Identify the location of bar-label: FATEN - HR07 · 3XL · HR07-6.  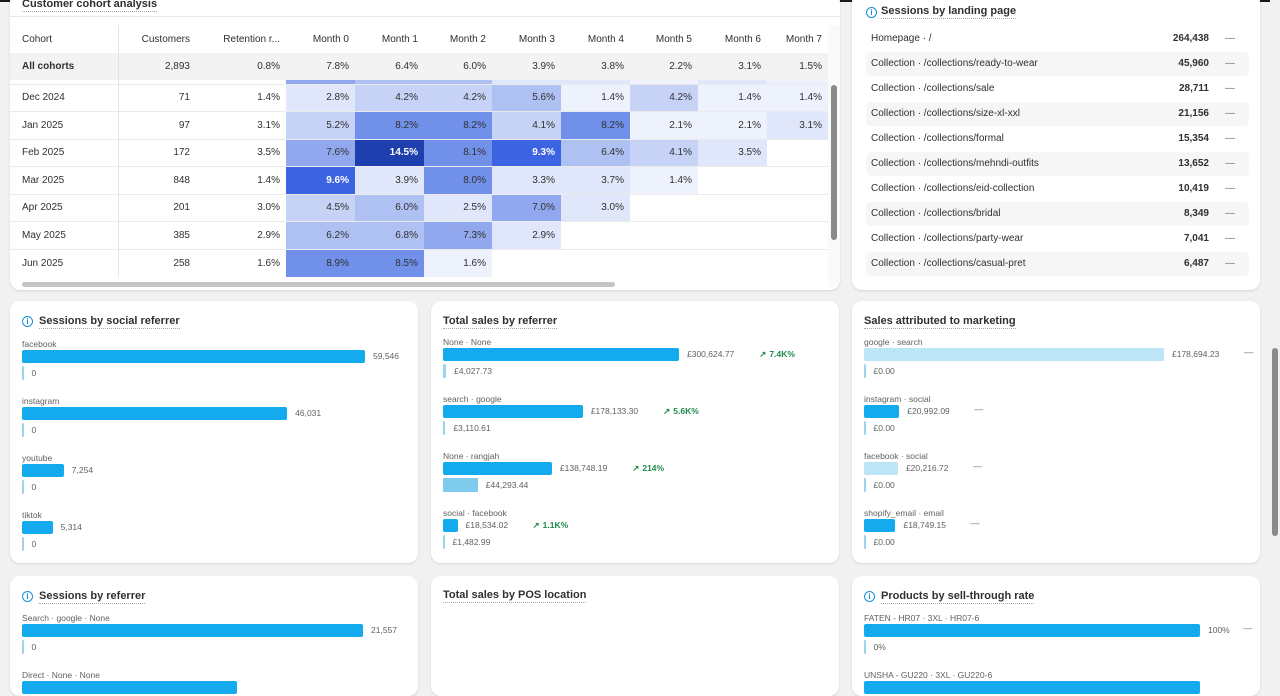
(922, 618).